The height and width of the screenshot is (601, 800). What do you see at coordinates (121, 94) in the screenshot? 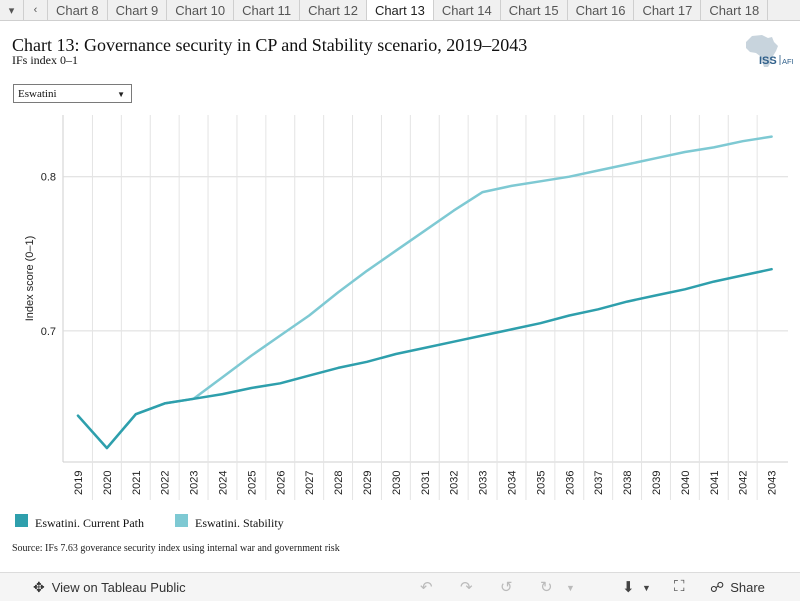
I see `caret-down-icon: ▼` at bounding box center [121, 94].